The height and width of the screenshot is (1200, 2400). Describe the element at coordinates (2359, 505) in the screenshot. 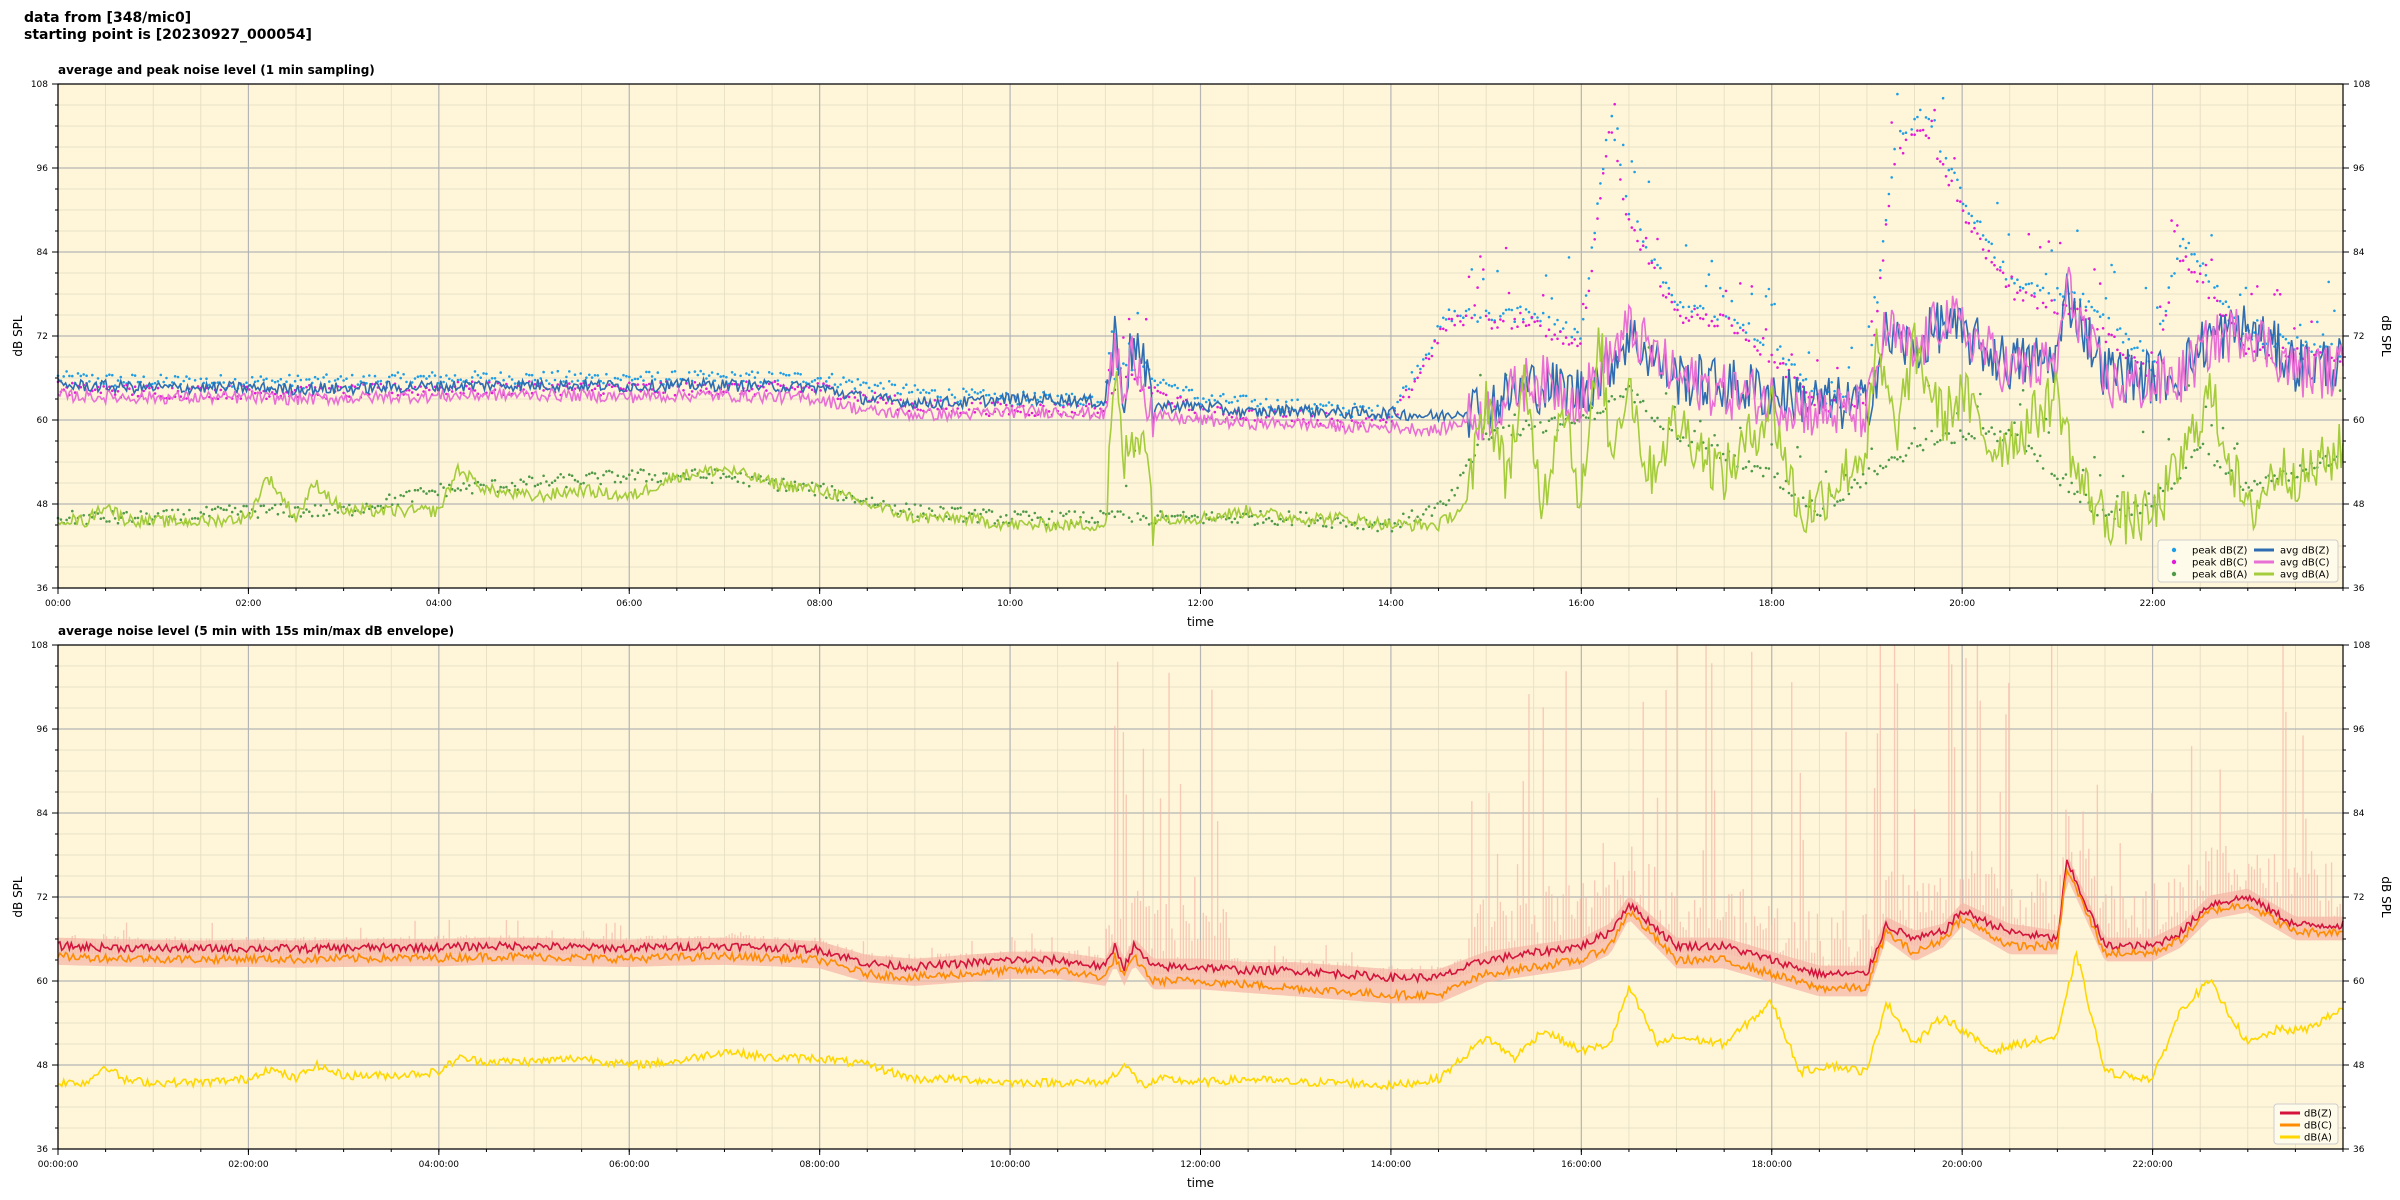

I see `y-tick-label-right: 48` at that location.